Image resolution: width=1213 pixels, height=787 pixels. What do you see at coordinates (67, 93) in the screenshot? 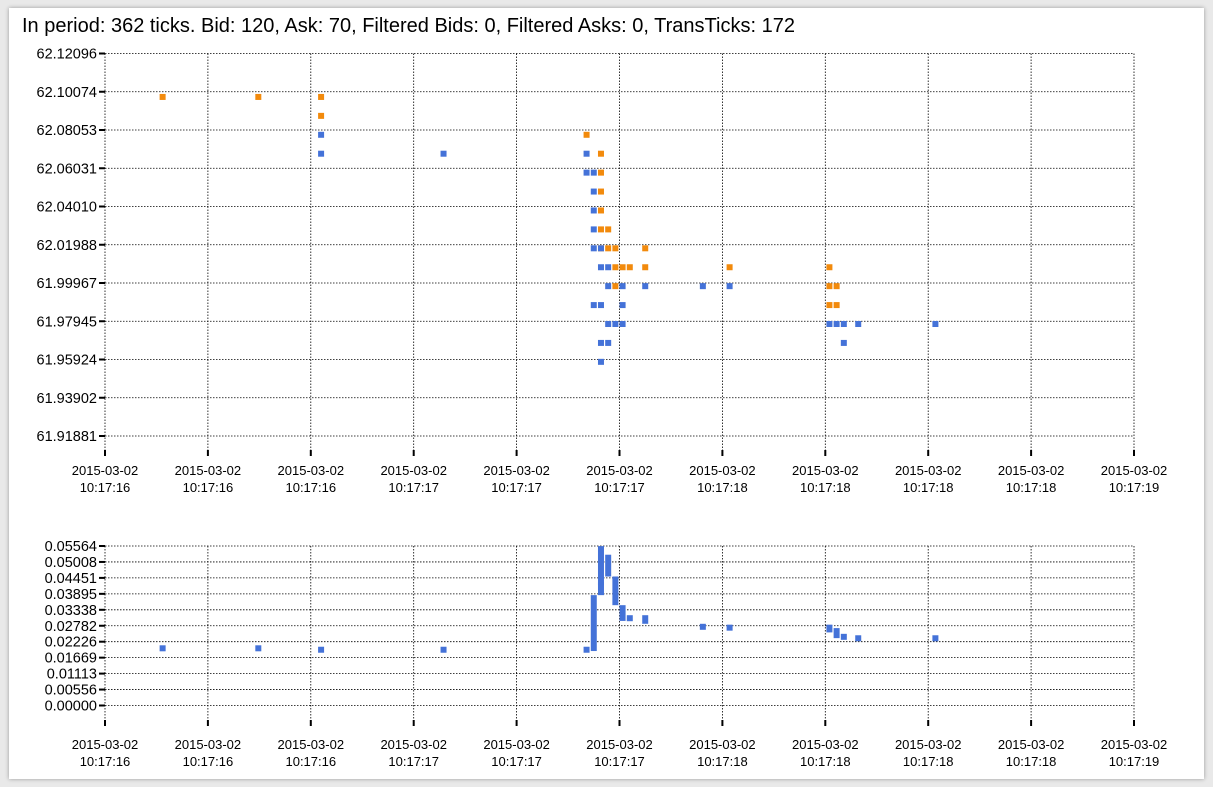
I see `y-tick-label: 62.10074` at bounding box center [67, 93].